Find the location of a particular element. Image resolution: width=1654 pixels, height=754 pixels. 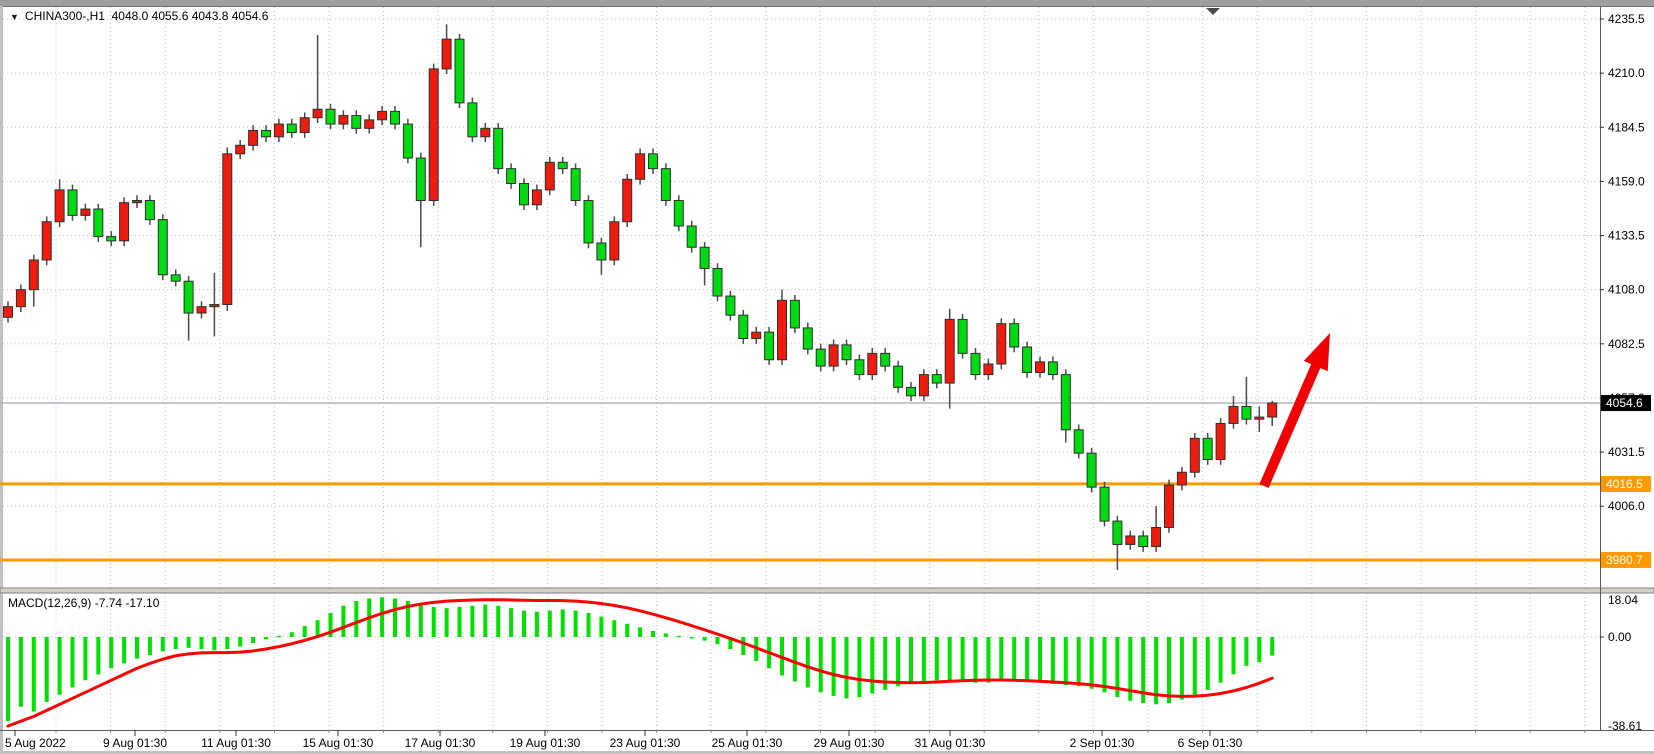

time-tick-label: 5 Aug 2022 is located at coordinates (35, 743).